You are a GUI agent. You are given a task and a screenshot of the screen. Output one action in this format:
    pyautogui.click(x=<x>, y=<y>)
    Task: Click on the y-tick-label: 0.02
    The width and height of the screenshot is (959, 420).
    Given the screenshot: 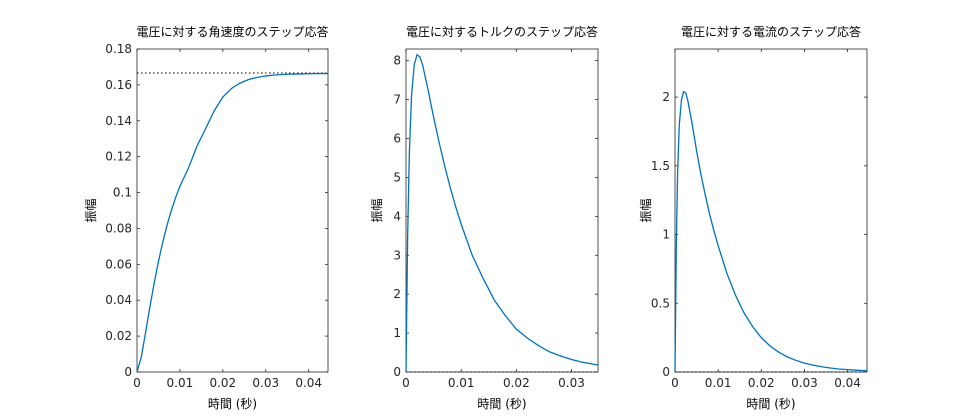 What is the action you would take?
    pyautogui.click(x=118, y=336)
    